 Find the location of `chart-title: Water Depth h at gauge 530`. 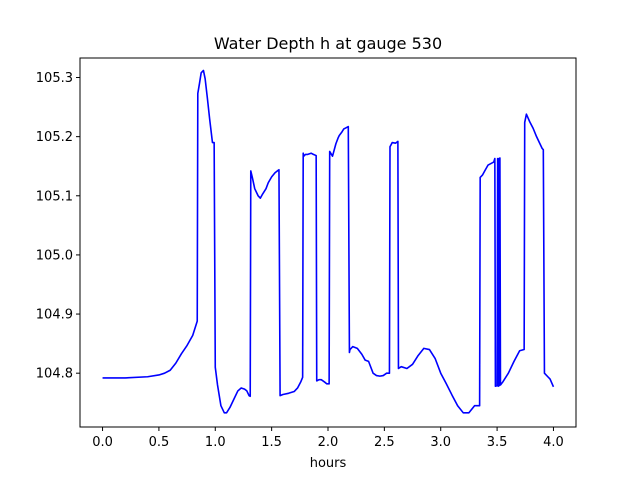

chart-title: Water Depth h at gauge 530 is located at coordinates (328, 43).